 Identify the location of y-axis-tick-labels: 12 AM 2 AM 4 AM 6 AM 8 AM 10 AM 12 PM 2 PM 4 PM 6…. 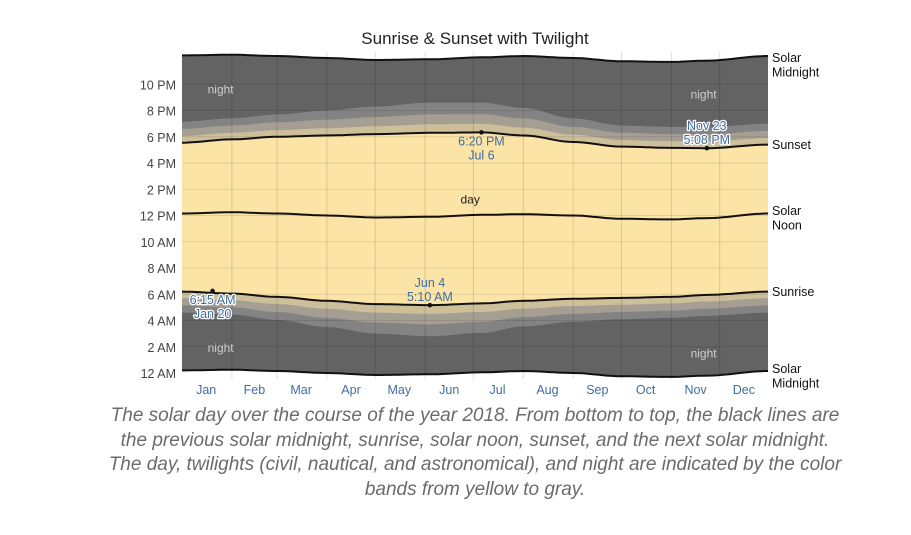
(158, 229).